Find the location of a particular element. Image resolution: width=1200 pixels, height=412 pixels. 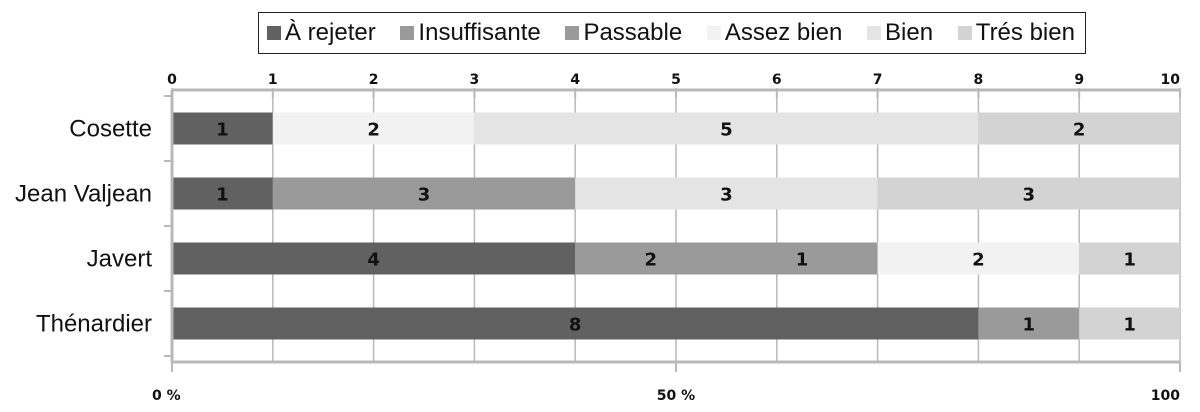

category-label: Thénardier is located at coordinates (94, 324).